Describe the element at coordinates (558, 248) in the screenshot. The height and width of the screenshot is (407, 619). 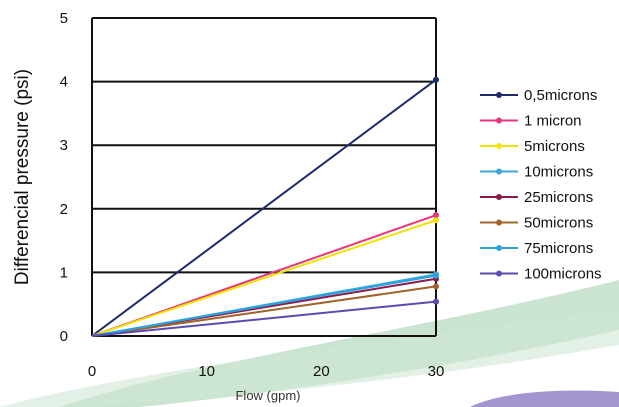
I see `legend-label-7: 75microns` at that location.